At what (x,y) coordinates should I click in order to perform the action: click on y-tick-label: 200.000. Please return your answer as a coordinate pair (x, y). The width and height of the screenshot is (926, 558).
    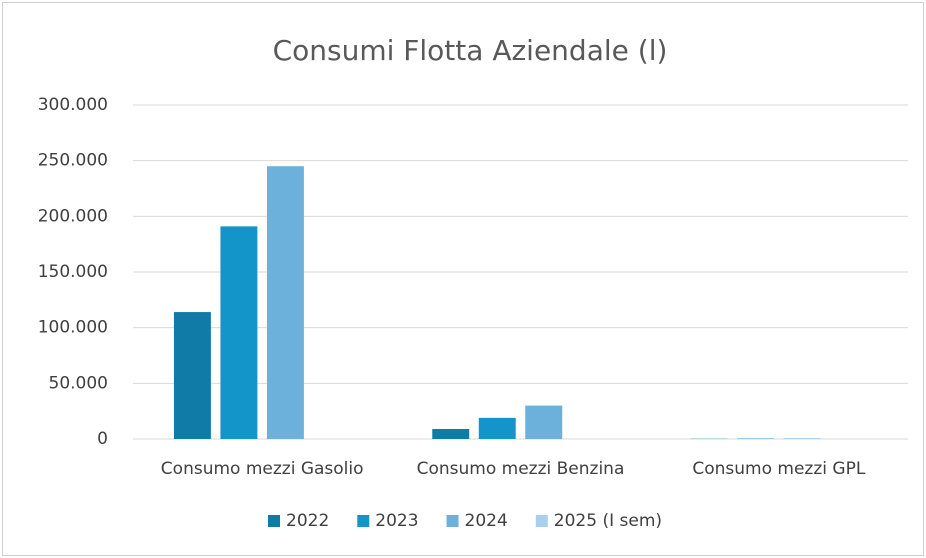
    Looking at the image, I should click on (73, 216).